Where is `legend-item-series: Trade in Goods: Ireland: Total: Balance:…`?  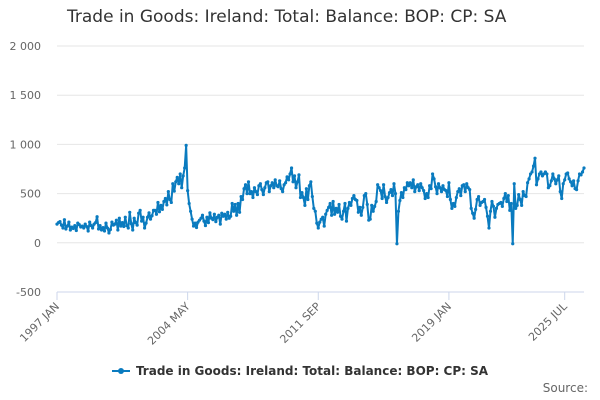
legend-item-series: Trade in Goods: Ireland: Total: Balance:… is located at coordinates (300, 371).